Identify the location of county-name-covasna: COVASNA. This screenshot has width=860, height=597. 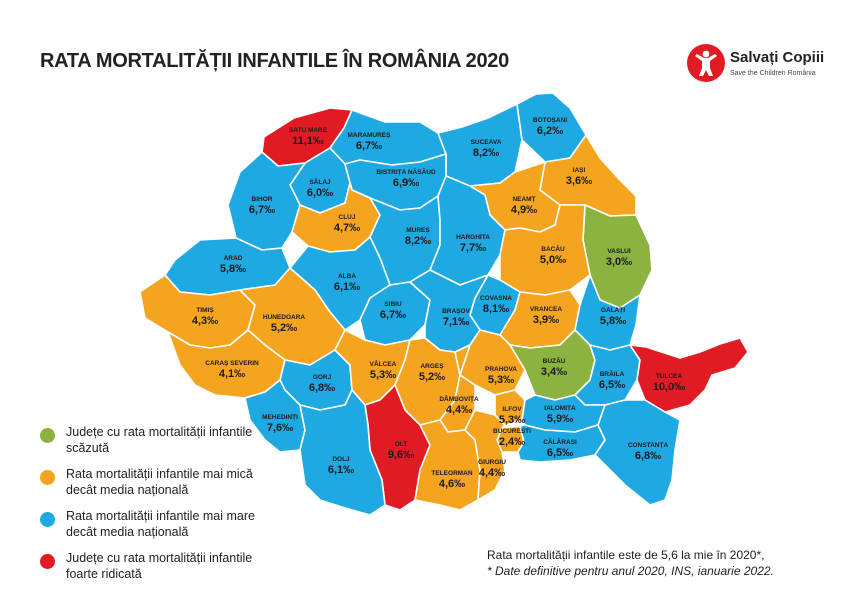
(496, 298).